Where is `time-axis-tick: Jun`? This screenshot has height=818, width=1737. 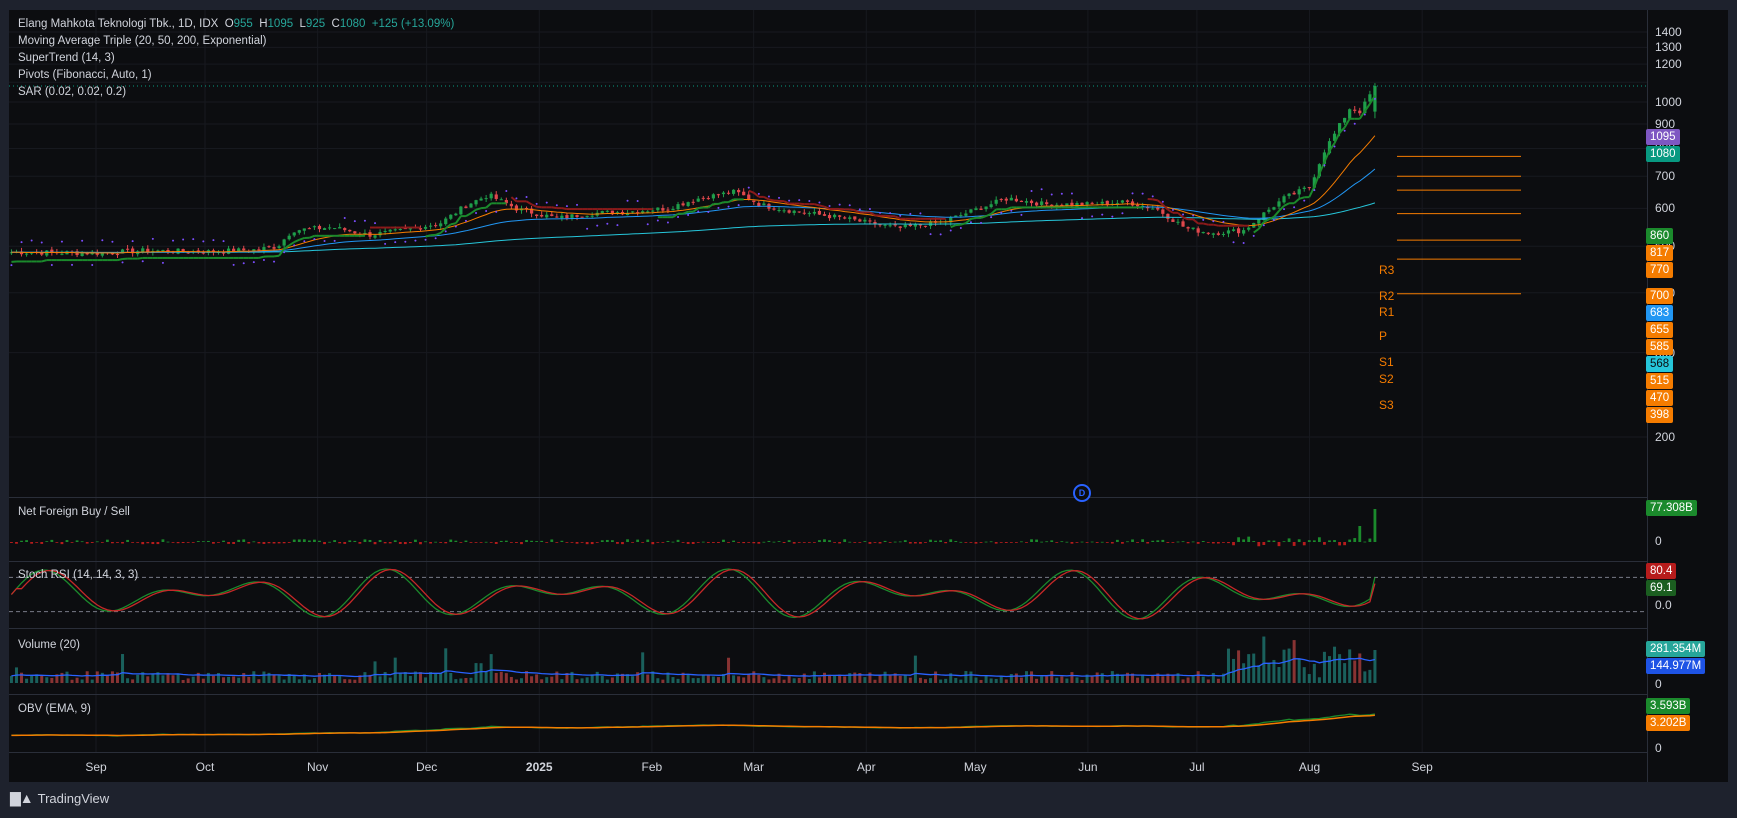
time-axis-tick: Jun is located at coordinates (1088, 767).